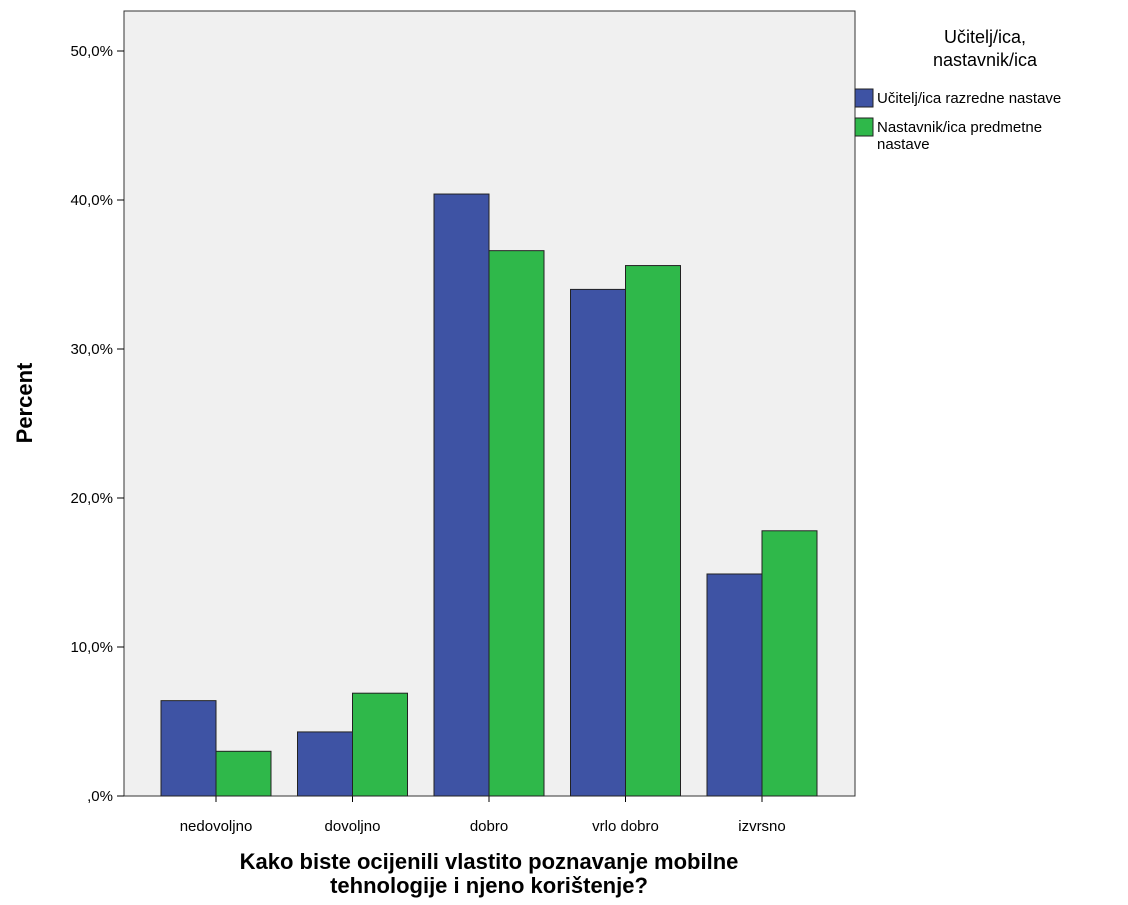  What do you see at coordinates (903, 144) in the screenshot?
I see `legend-label: nastave` at bounding box center [903, 144].